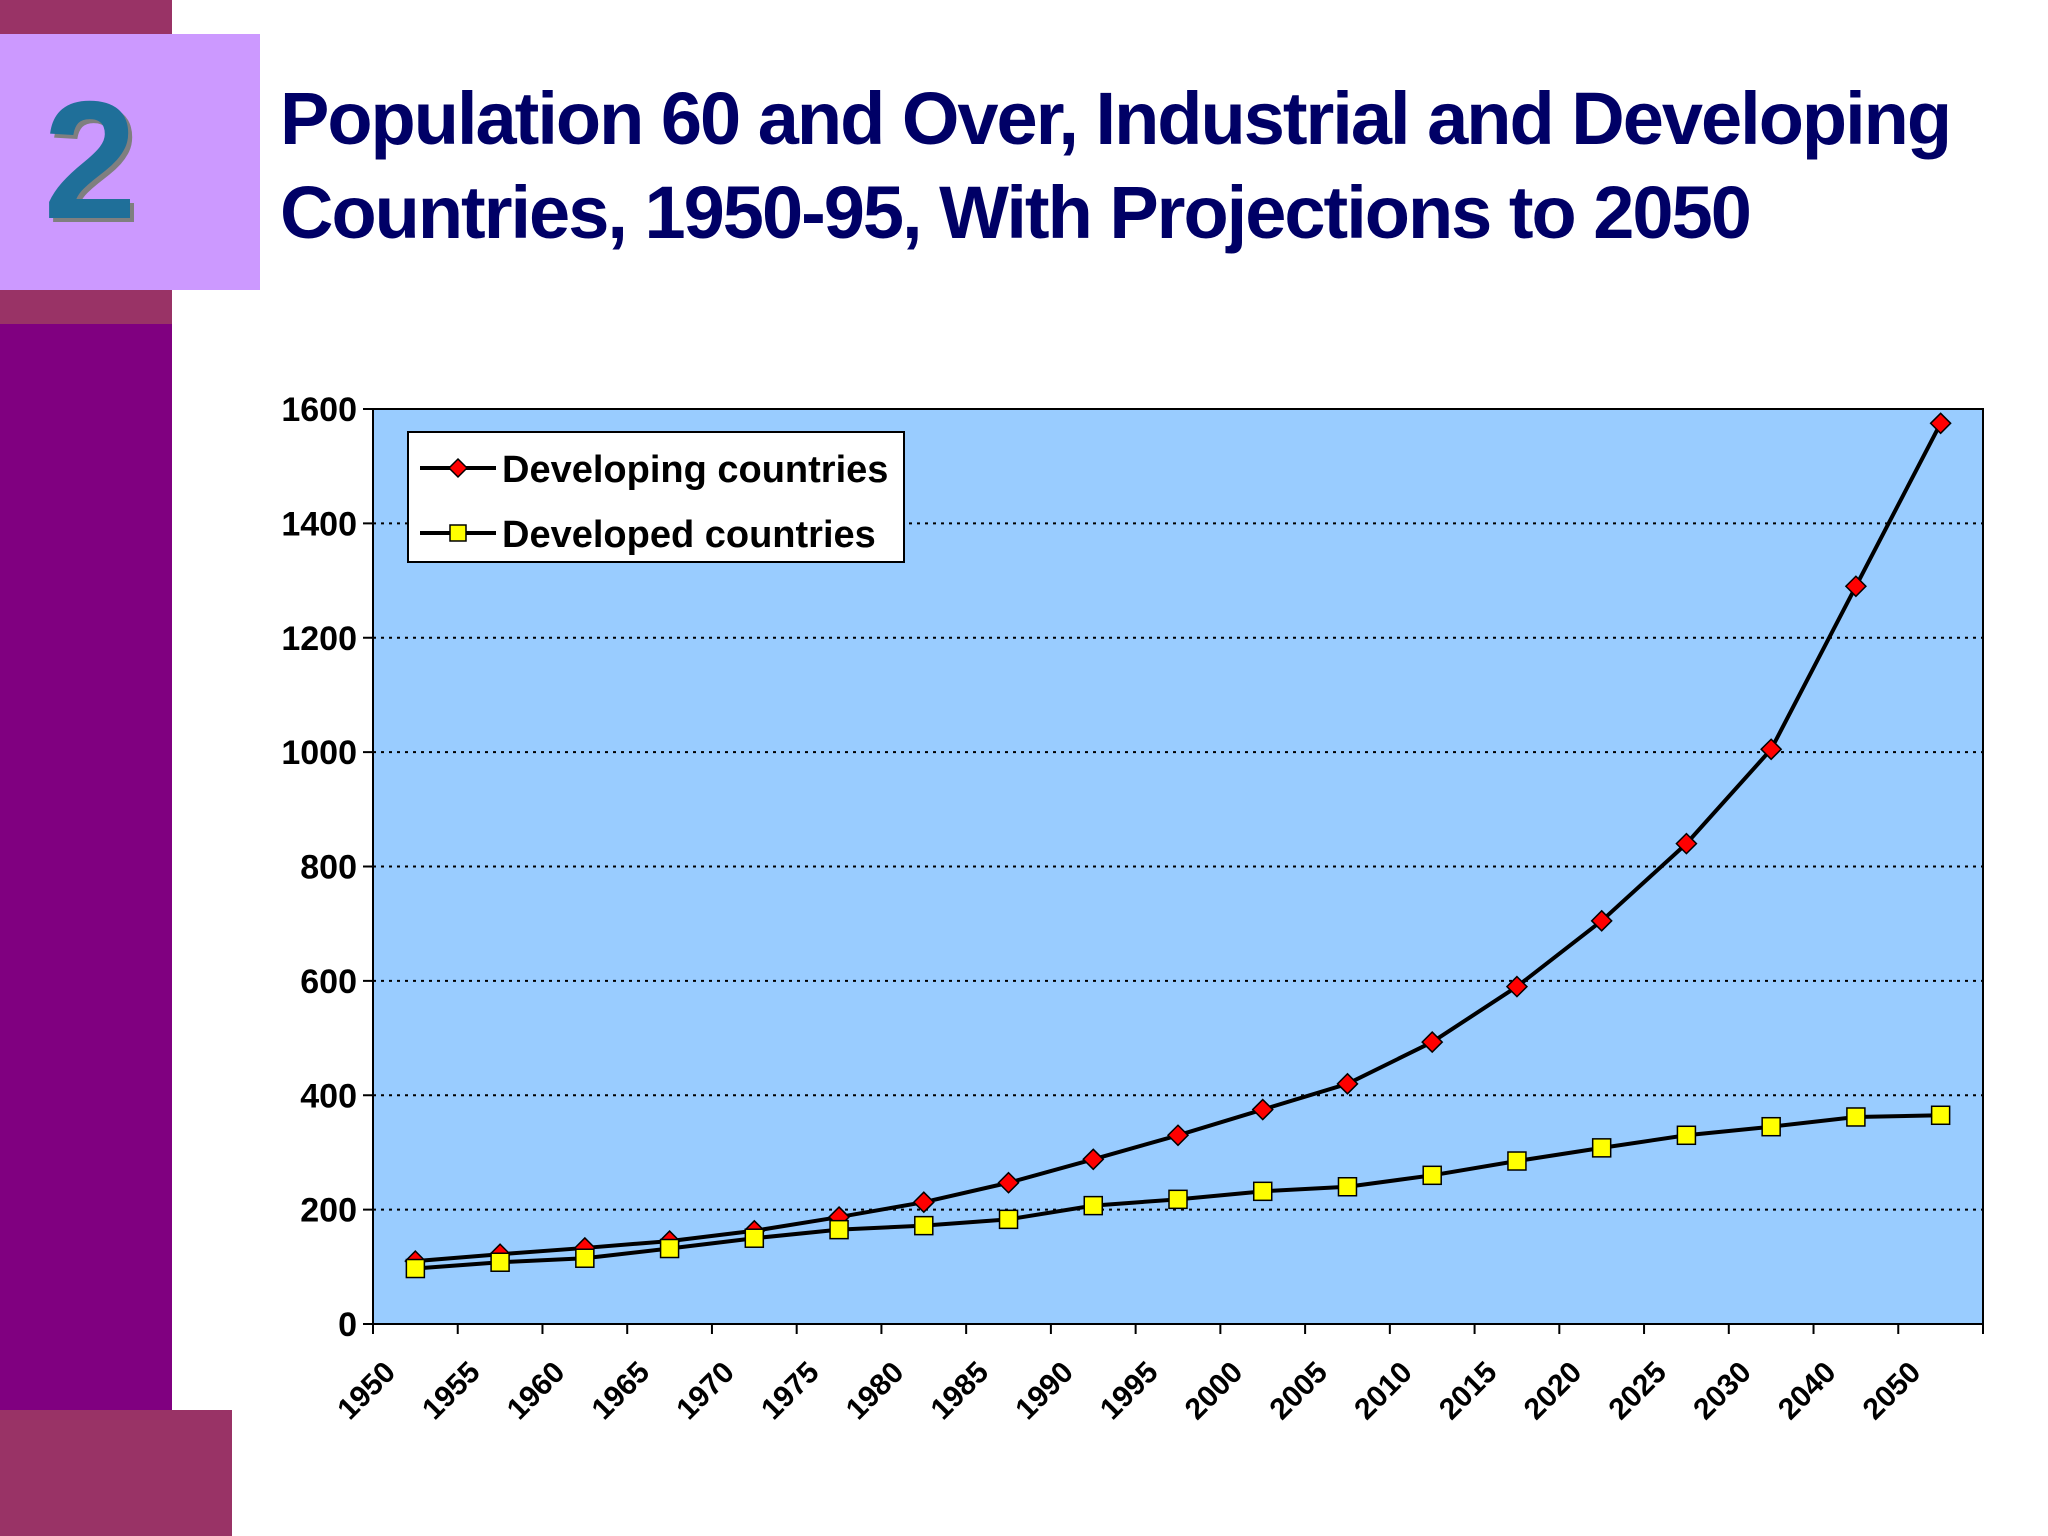  Describe the element at coordinates (451, 1391) in the screenshot. I see `x-tick-label: 1955` at that location.